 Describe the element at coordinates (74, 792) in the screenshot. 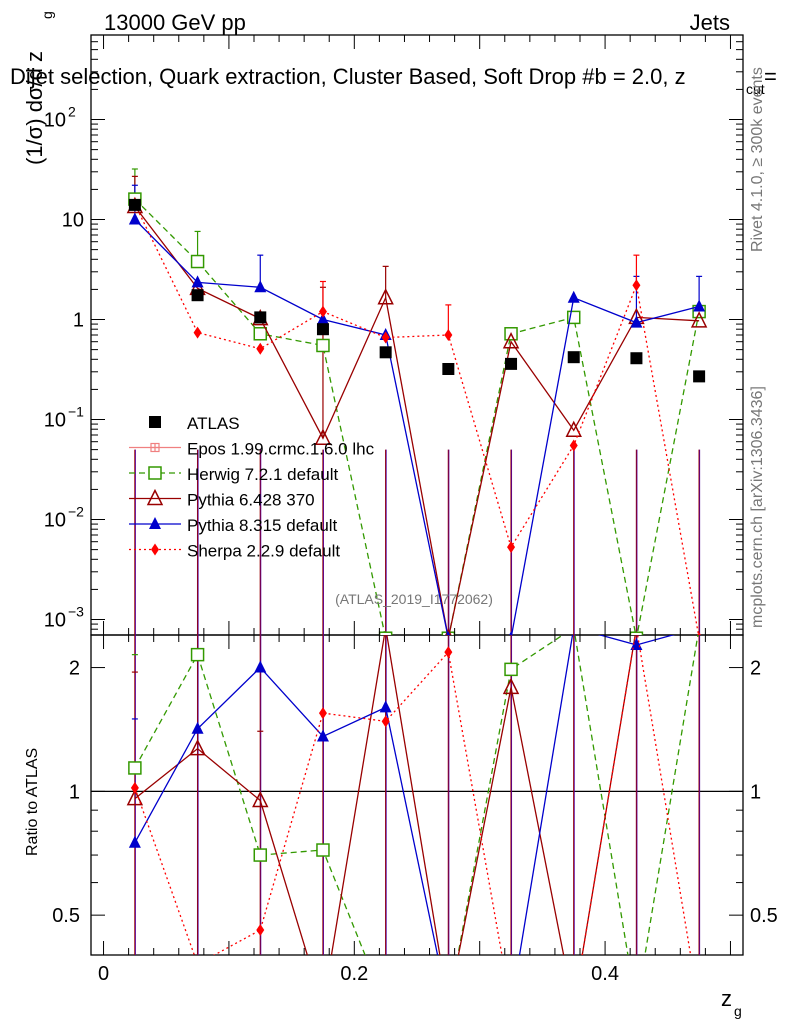

I see `ratio-tick-label: 1` at that location.